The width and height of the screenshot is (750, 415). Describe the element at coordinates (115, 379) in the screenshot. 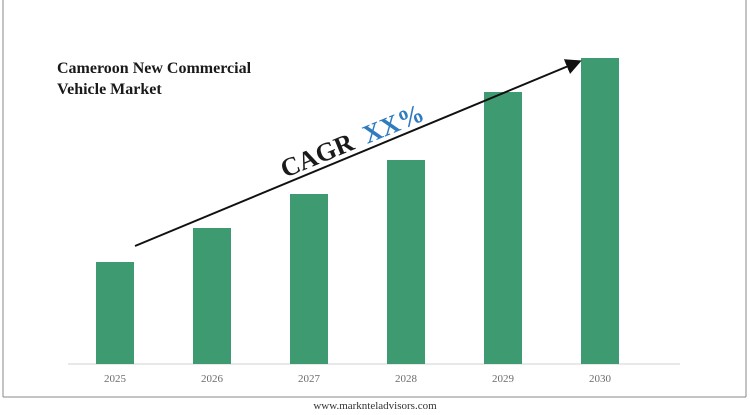

I see `x-tick-label-2025: 2025` at that location.